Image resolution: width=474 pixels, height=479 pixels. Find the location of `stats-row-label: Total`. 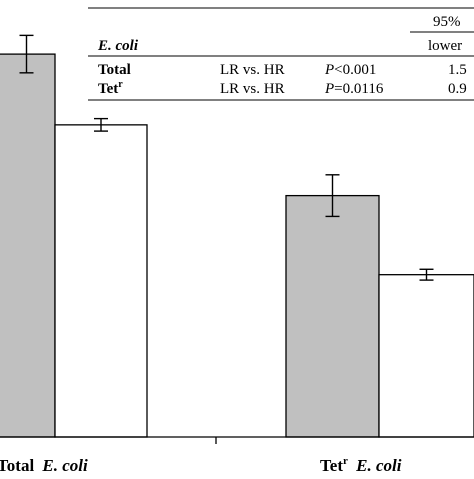

stats-row-label: Total is located at coordinates (114, 70).